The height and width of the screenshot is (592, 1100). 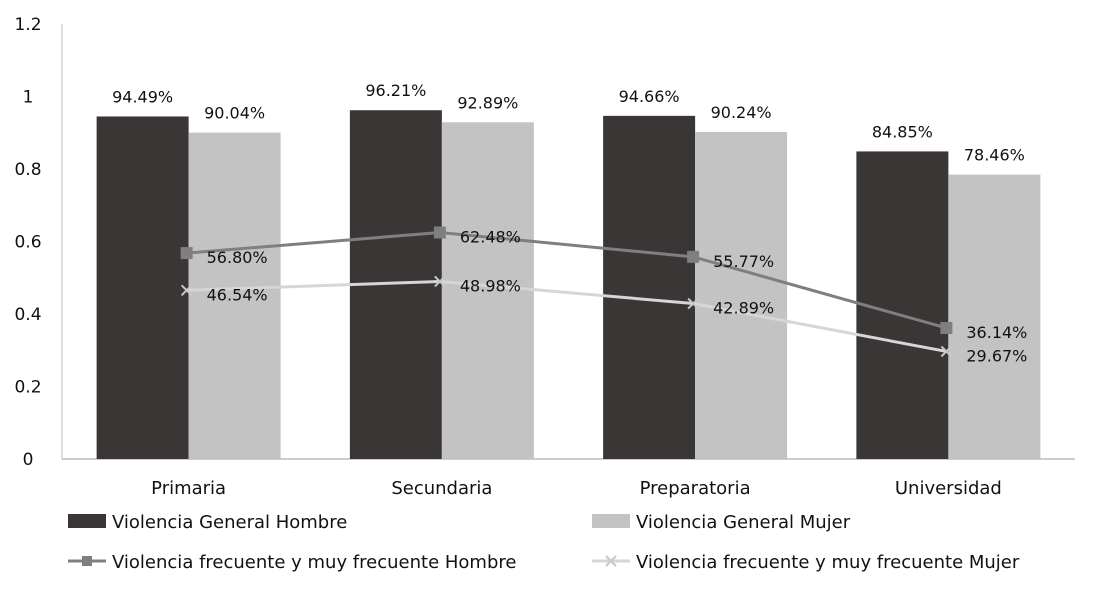 What do you see at coordinates (743, 308) in the screenshot?
I see `line-data-label: 42.89%` at bounding box center [743, 308].